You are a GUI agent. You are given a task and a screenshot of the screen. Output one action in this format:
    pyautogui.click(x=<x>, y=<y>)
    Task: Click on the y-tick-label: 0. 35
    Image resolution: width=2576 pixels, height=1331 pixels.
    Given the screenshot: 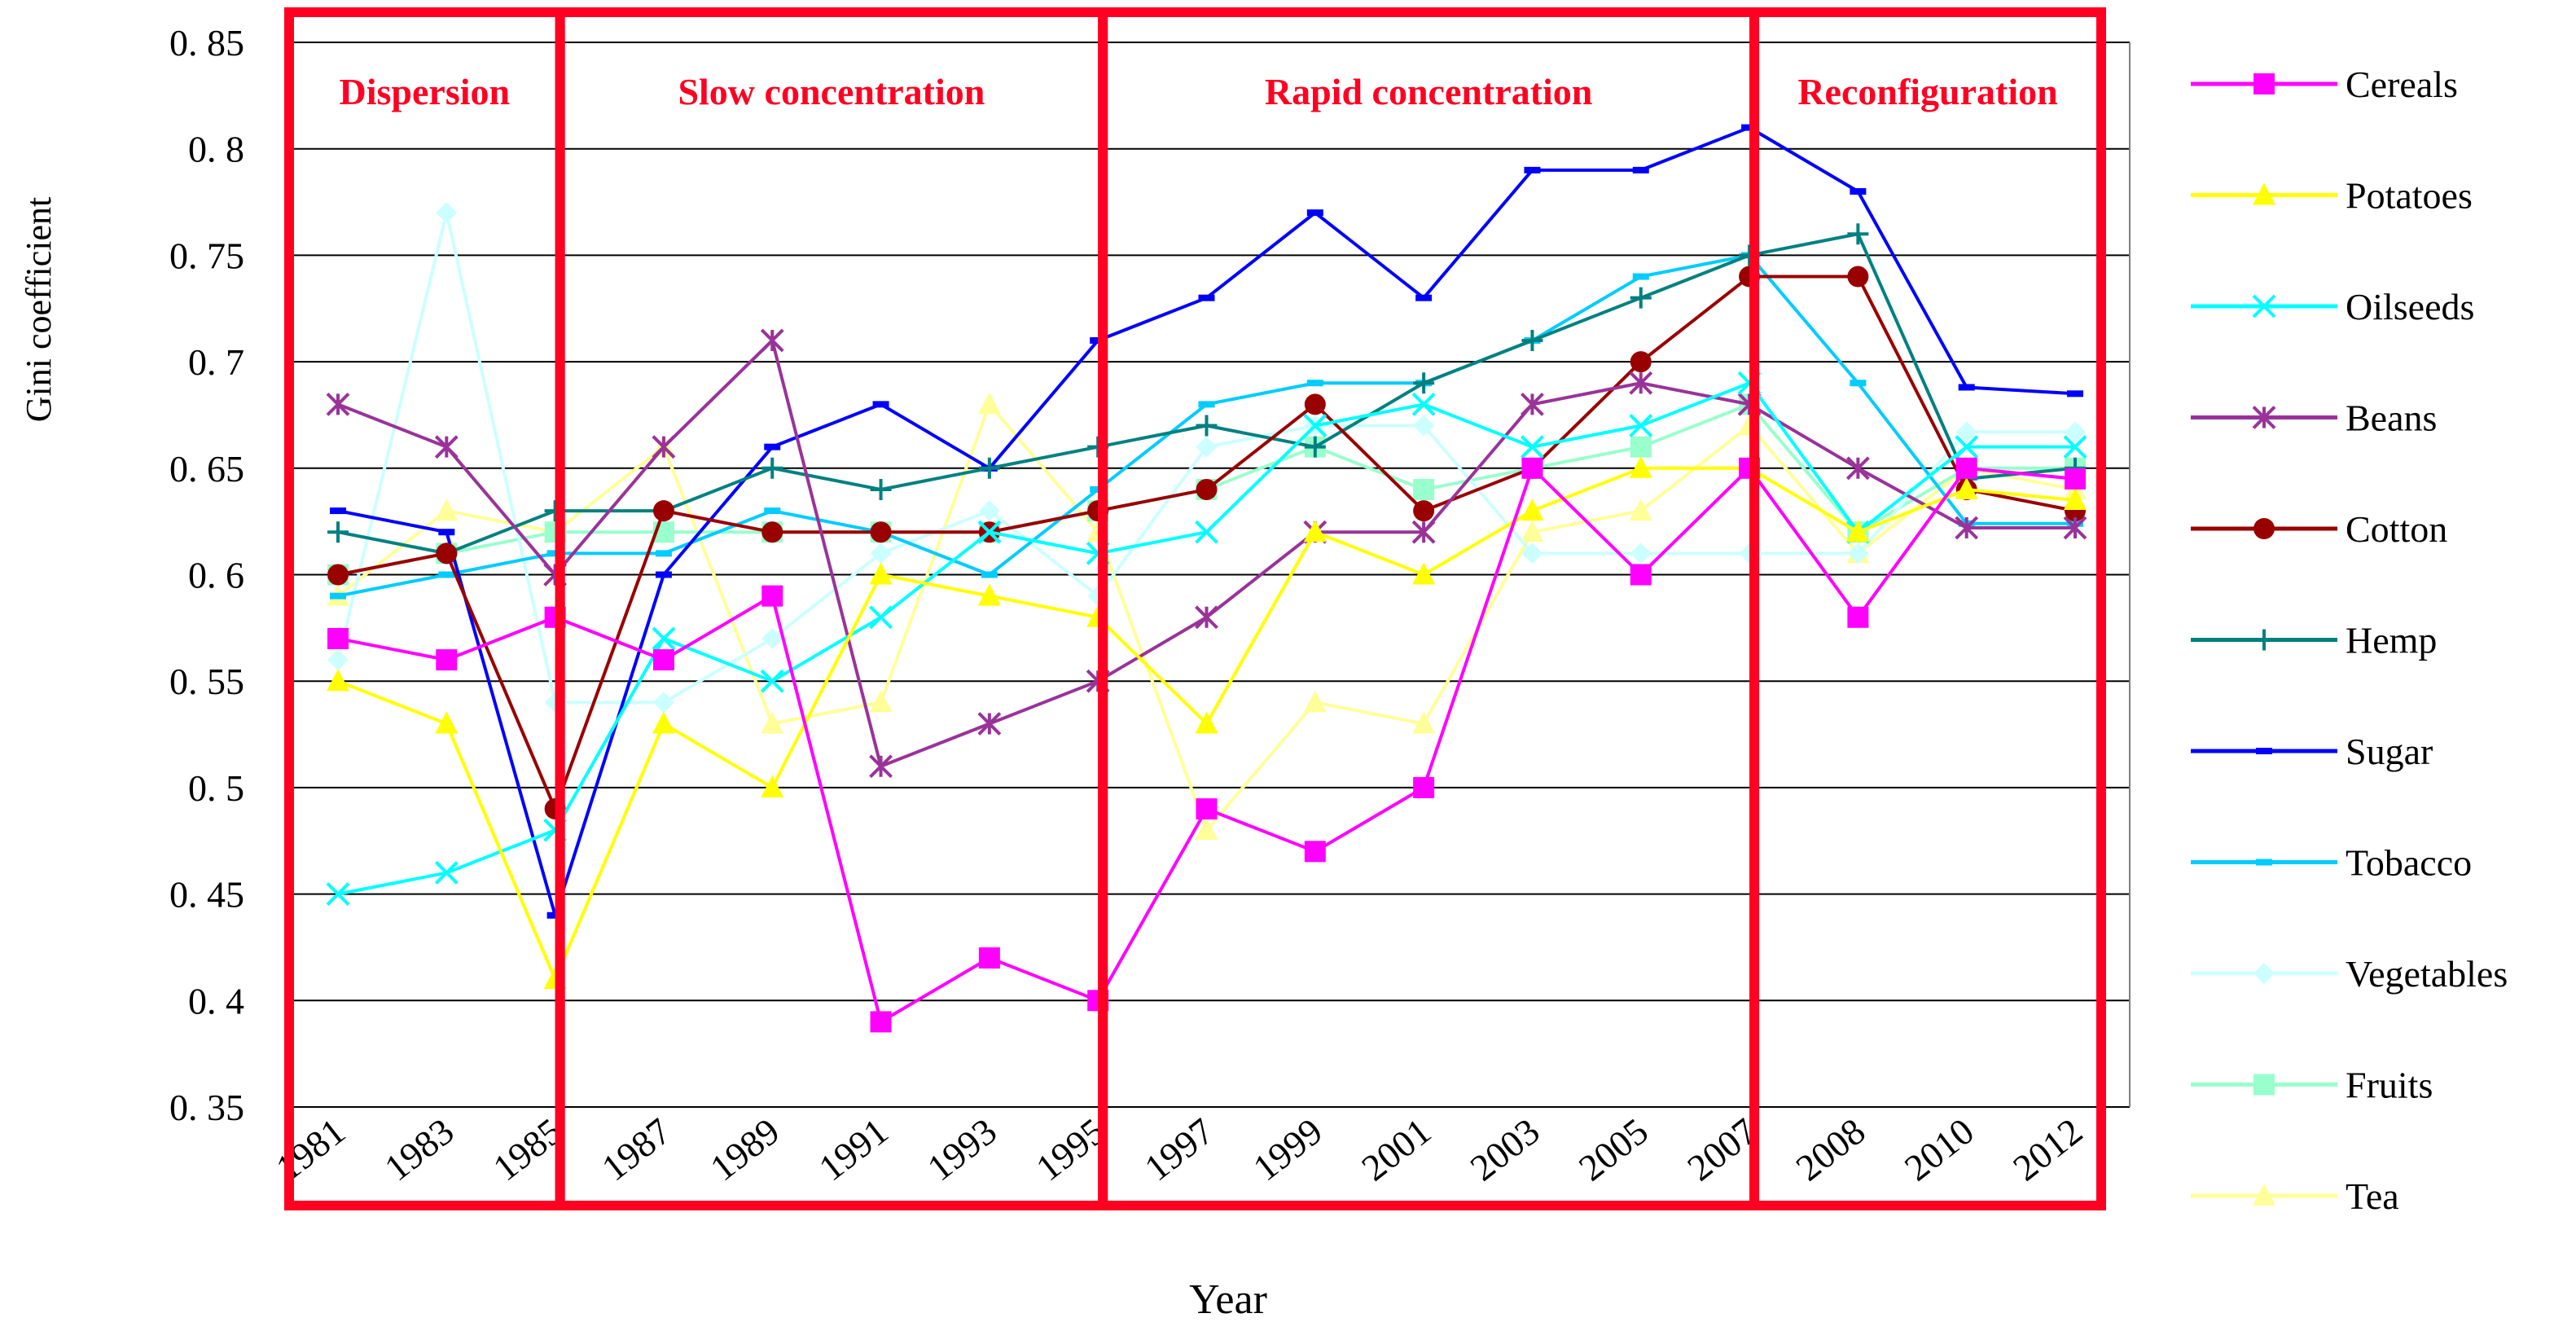 What is the action you would take?
    pyautogui.click(x=206, y=1107)
    